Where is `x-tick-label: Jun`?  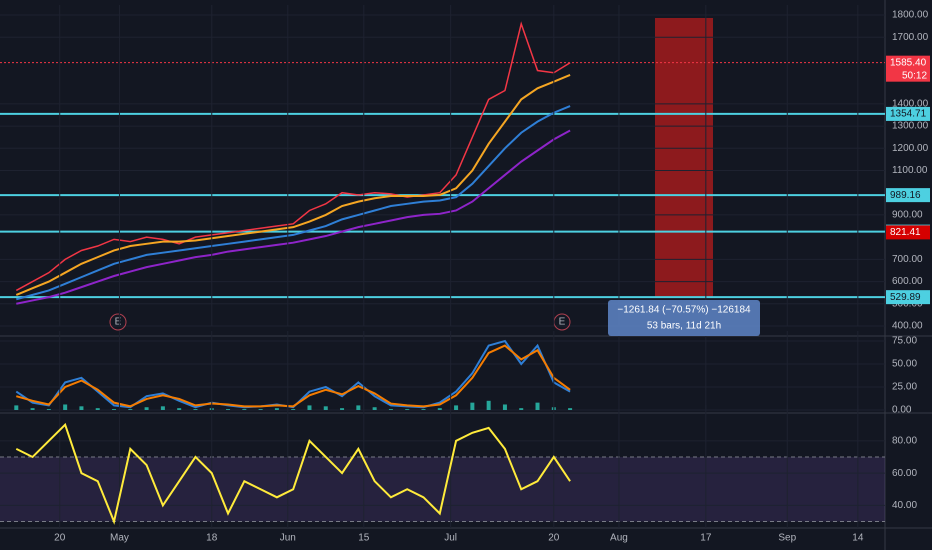
x-tick-label: Jun is located at coordinates (288, 538).